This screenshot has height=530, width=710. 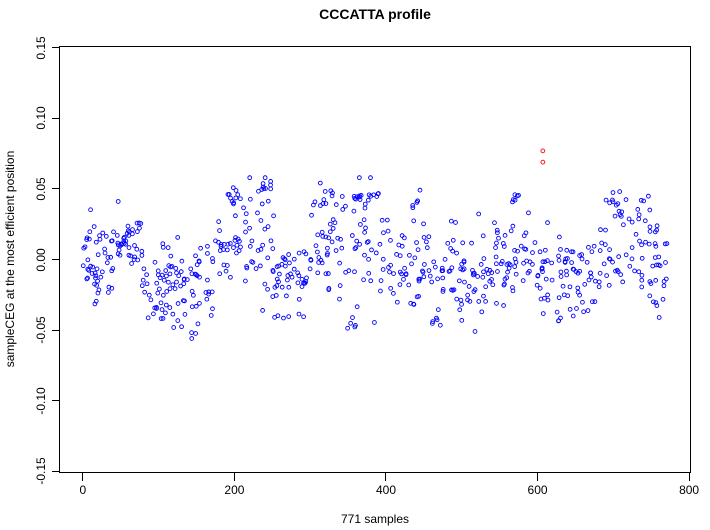 I want to click on x-axis-label: 771 samples, so click(x=375, y=519).